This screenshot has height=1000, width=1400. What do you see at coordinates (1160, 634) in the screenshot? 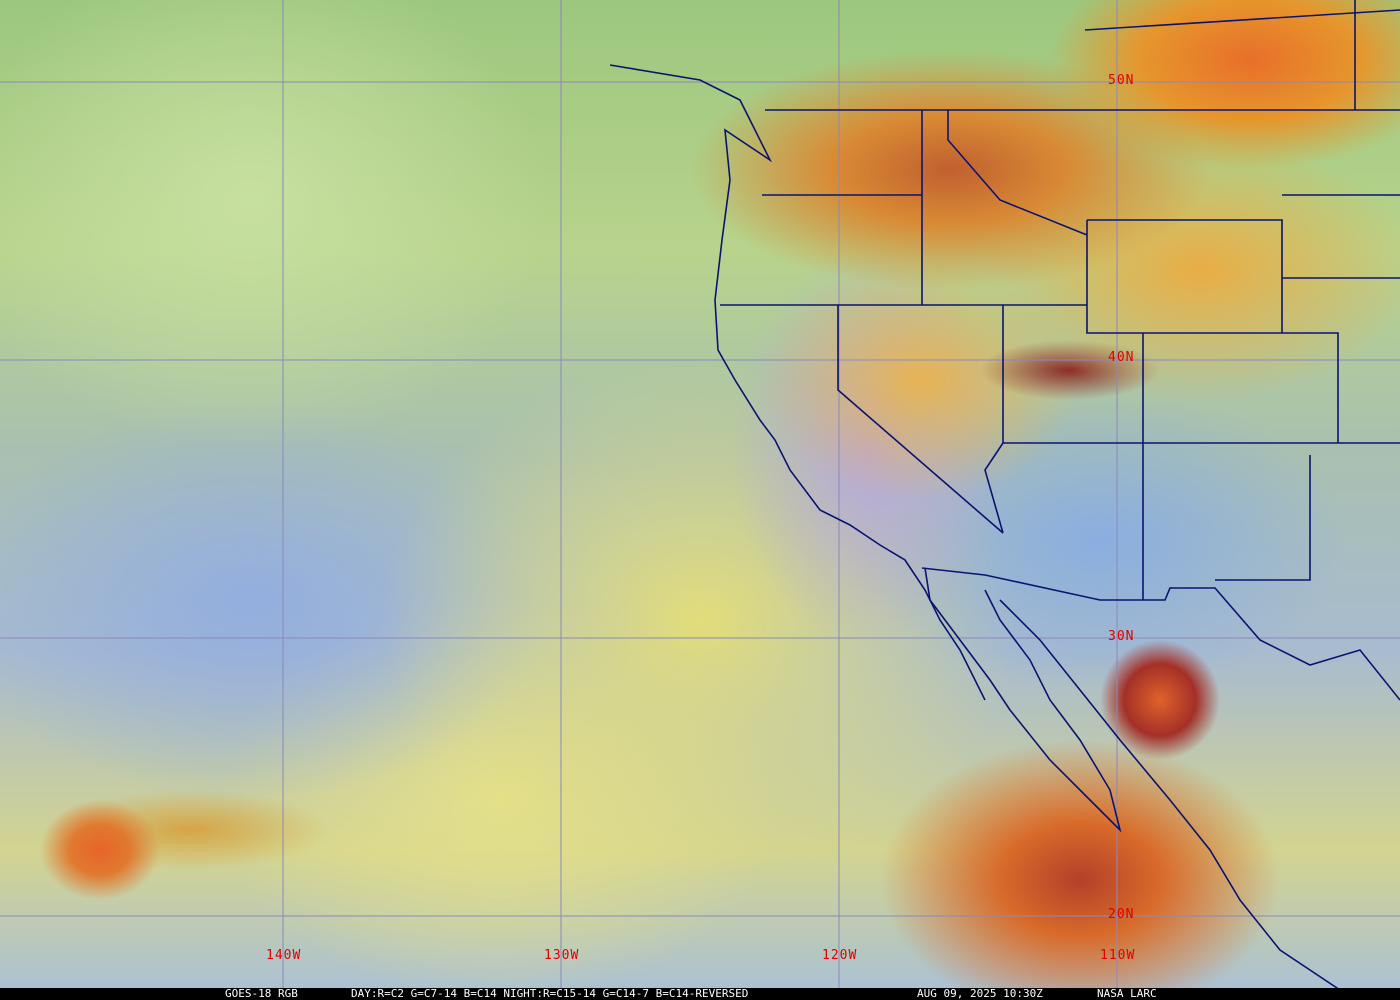
I see `us-mexico-border` at bounding box center [1160, 634].